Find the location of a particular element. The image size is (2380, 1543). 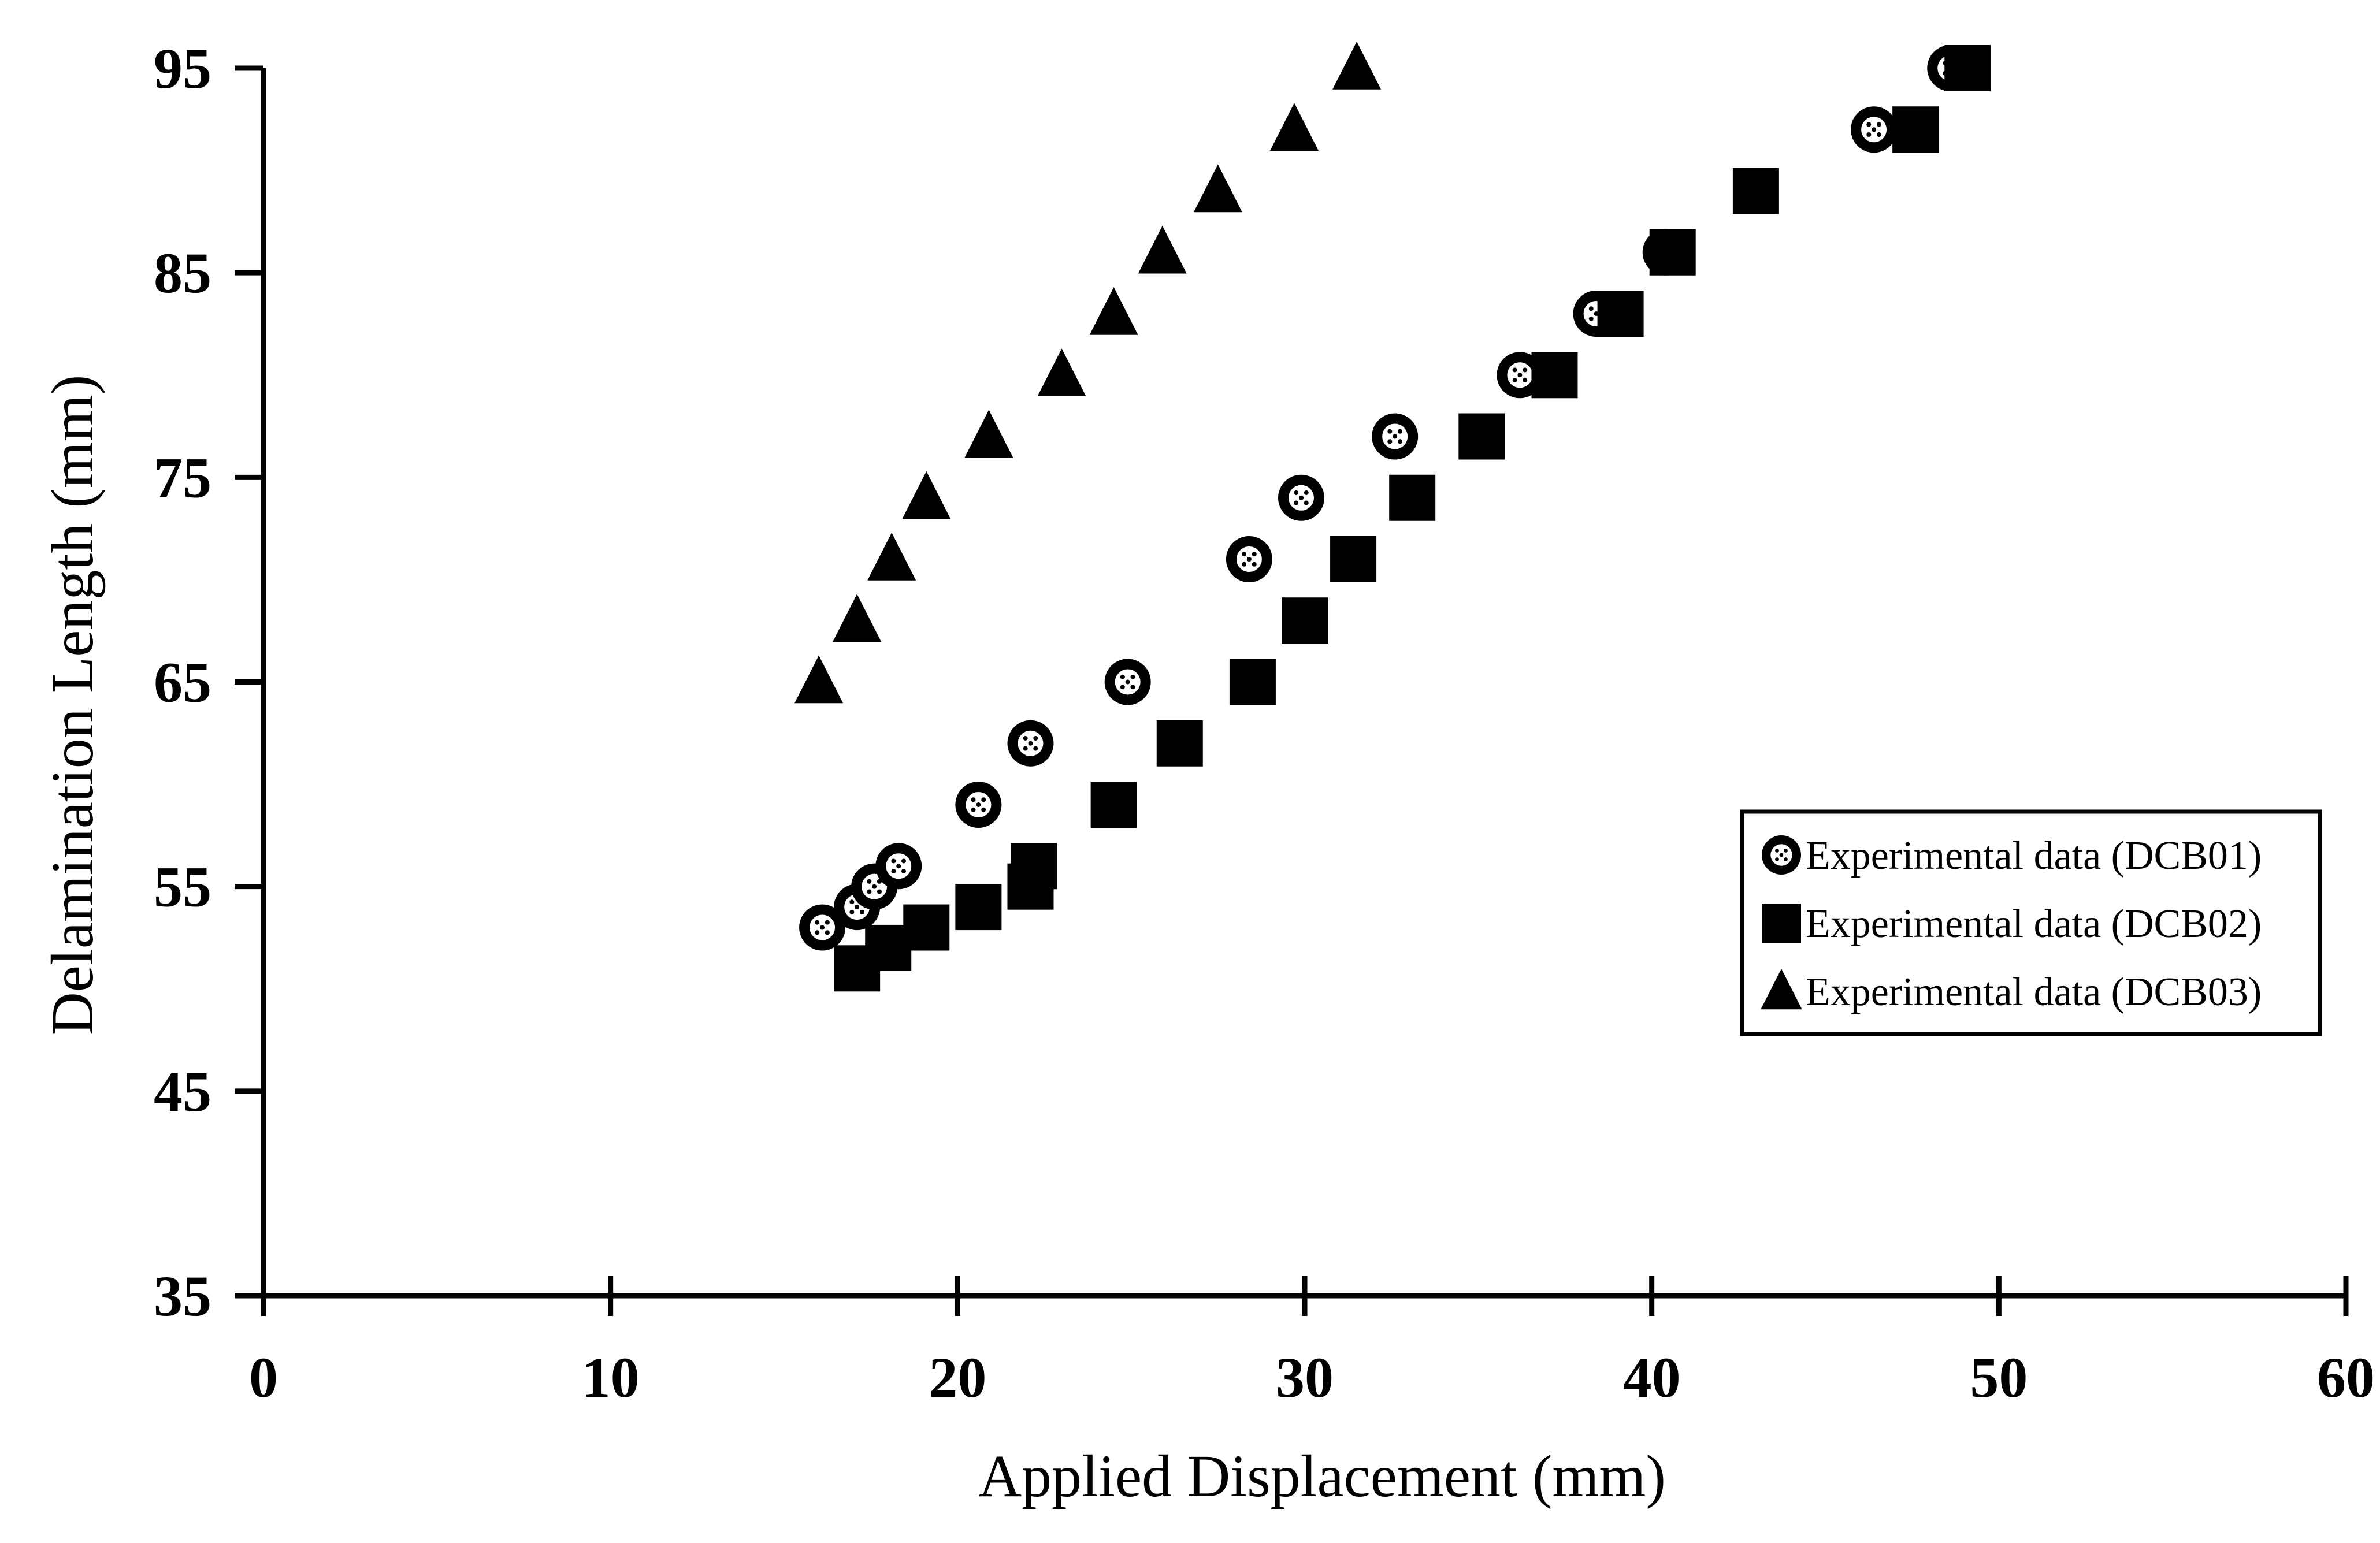

x-axis-title: Applied Displacement (mm) is located at coordinates (1322, 1476).